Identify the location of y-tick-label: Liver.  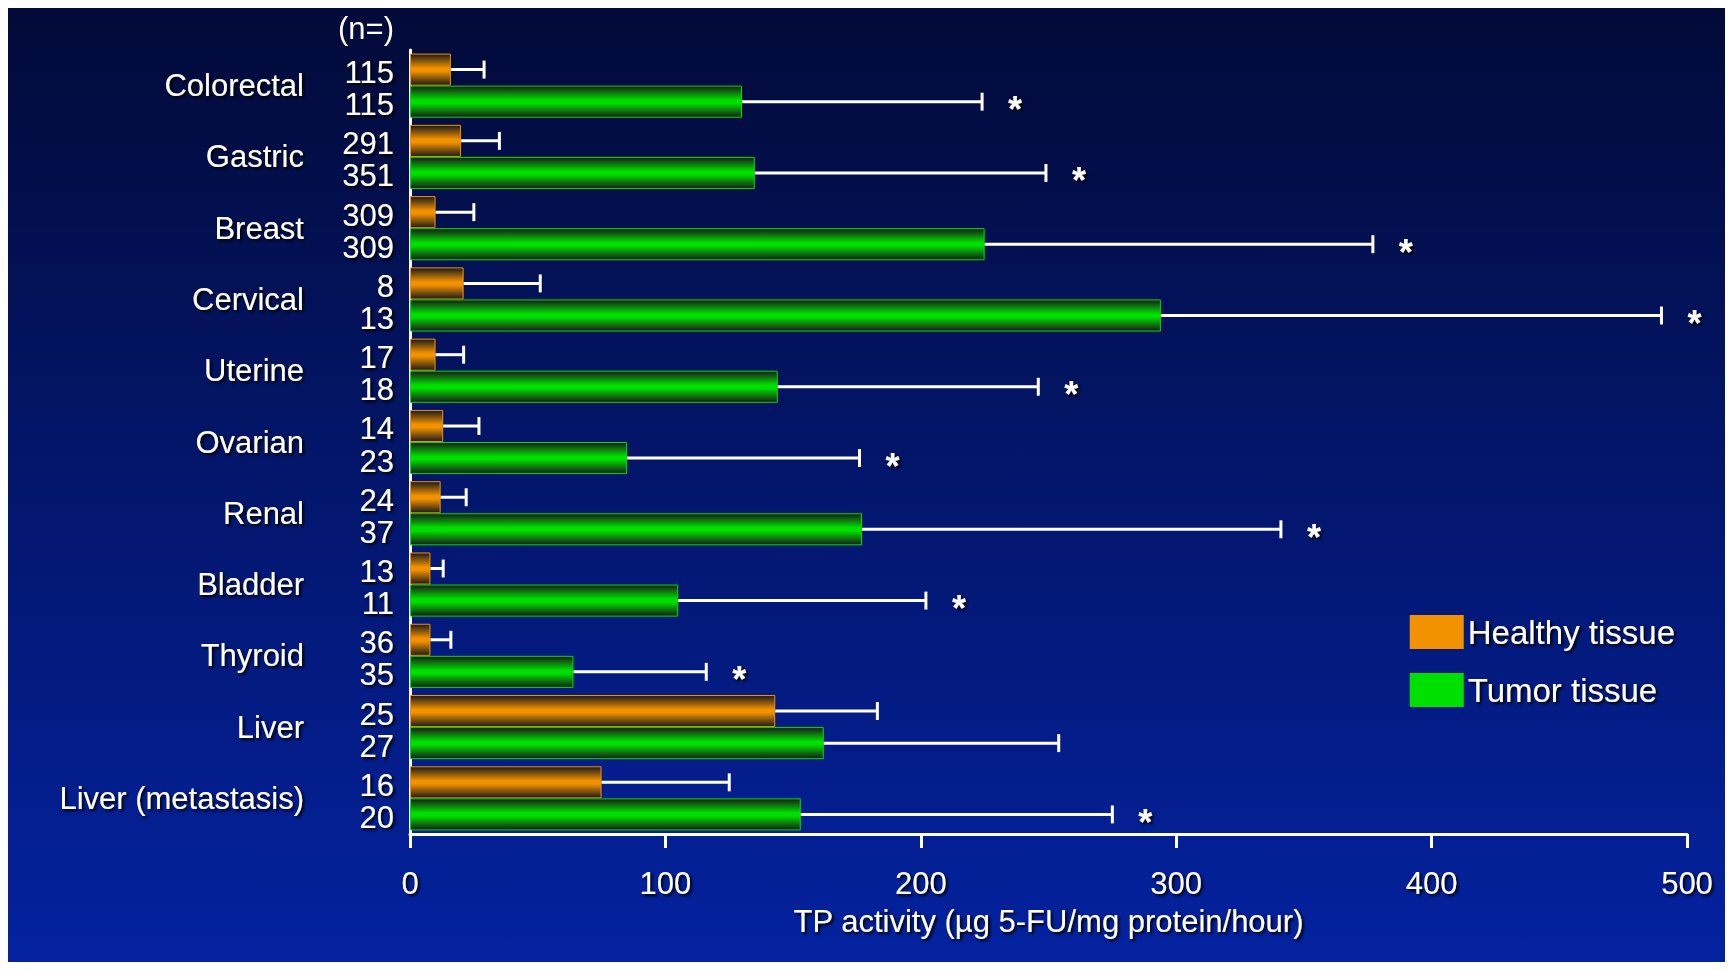
(270, 727).